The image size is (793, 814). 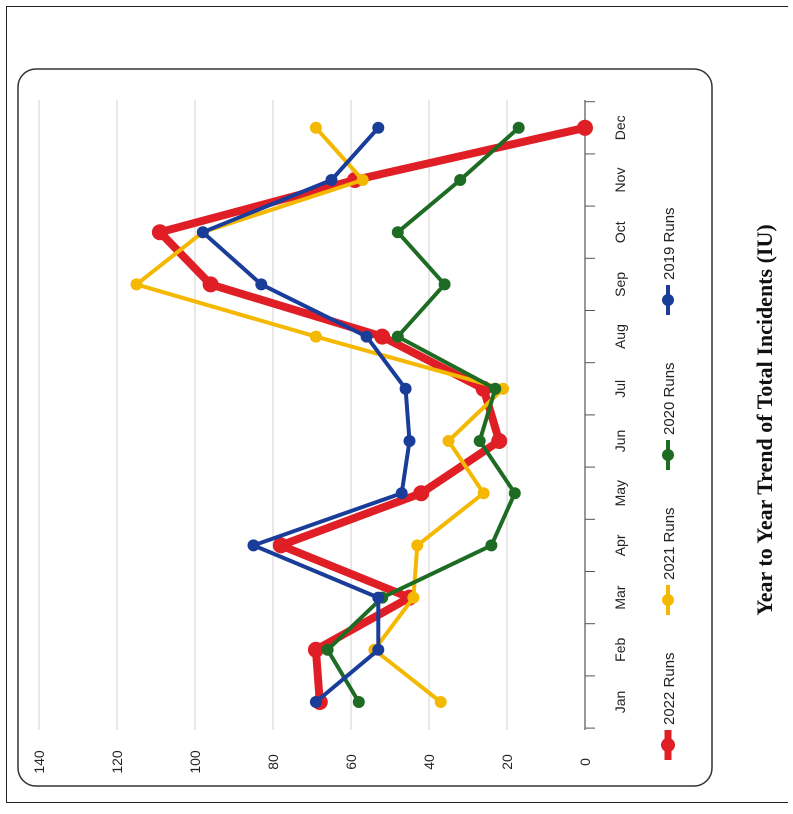 What do you see at coordinates (351, 762) in the screenshot?
I see `y-tick-label: 60` at bounding box center [351, 762].